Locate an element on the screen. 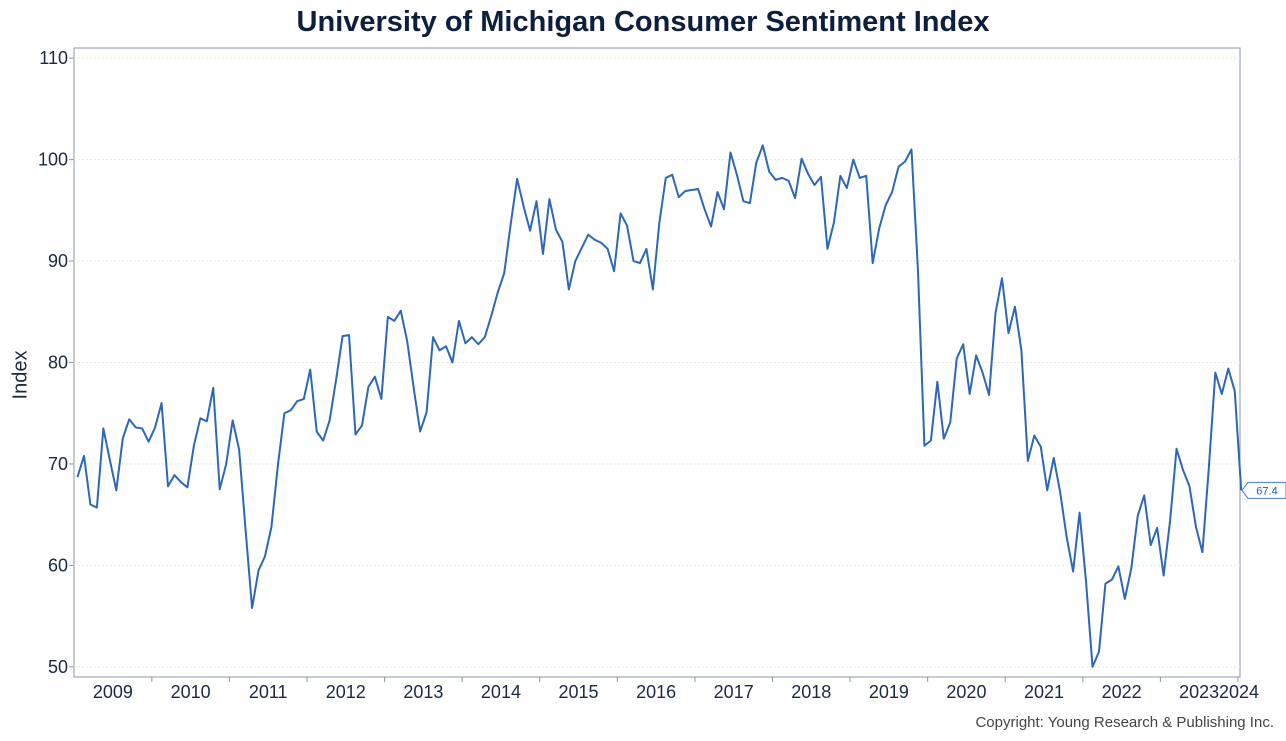 The height and width of the screenshot is (741, 1286). x-tick-label: 2010 is located at coordinates (191, 692).